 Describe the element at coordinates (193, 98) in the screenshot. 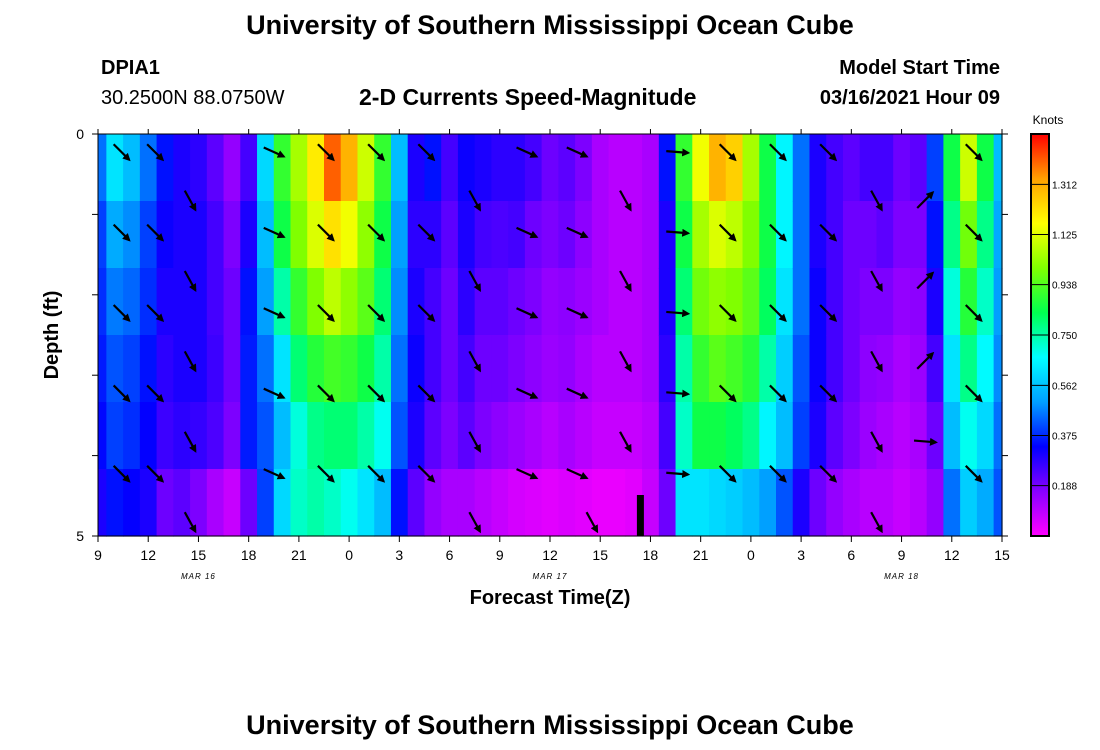

I see `station-coordinates: 30.2500N 88.0750W` at that location.